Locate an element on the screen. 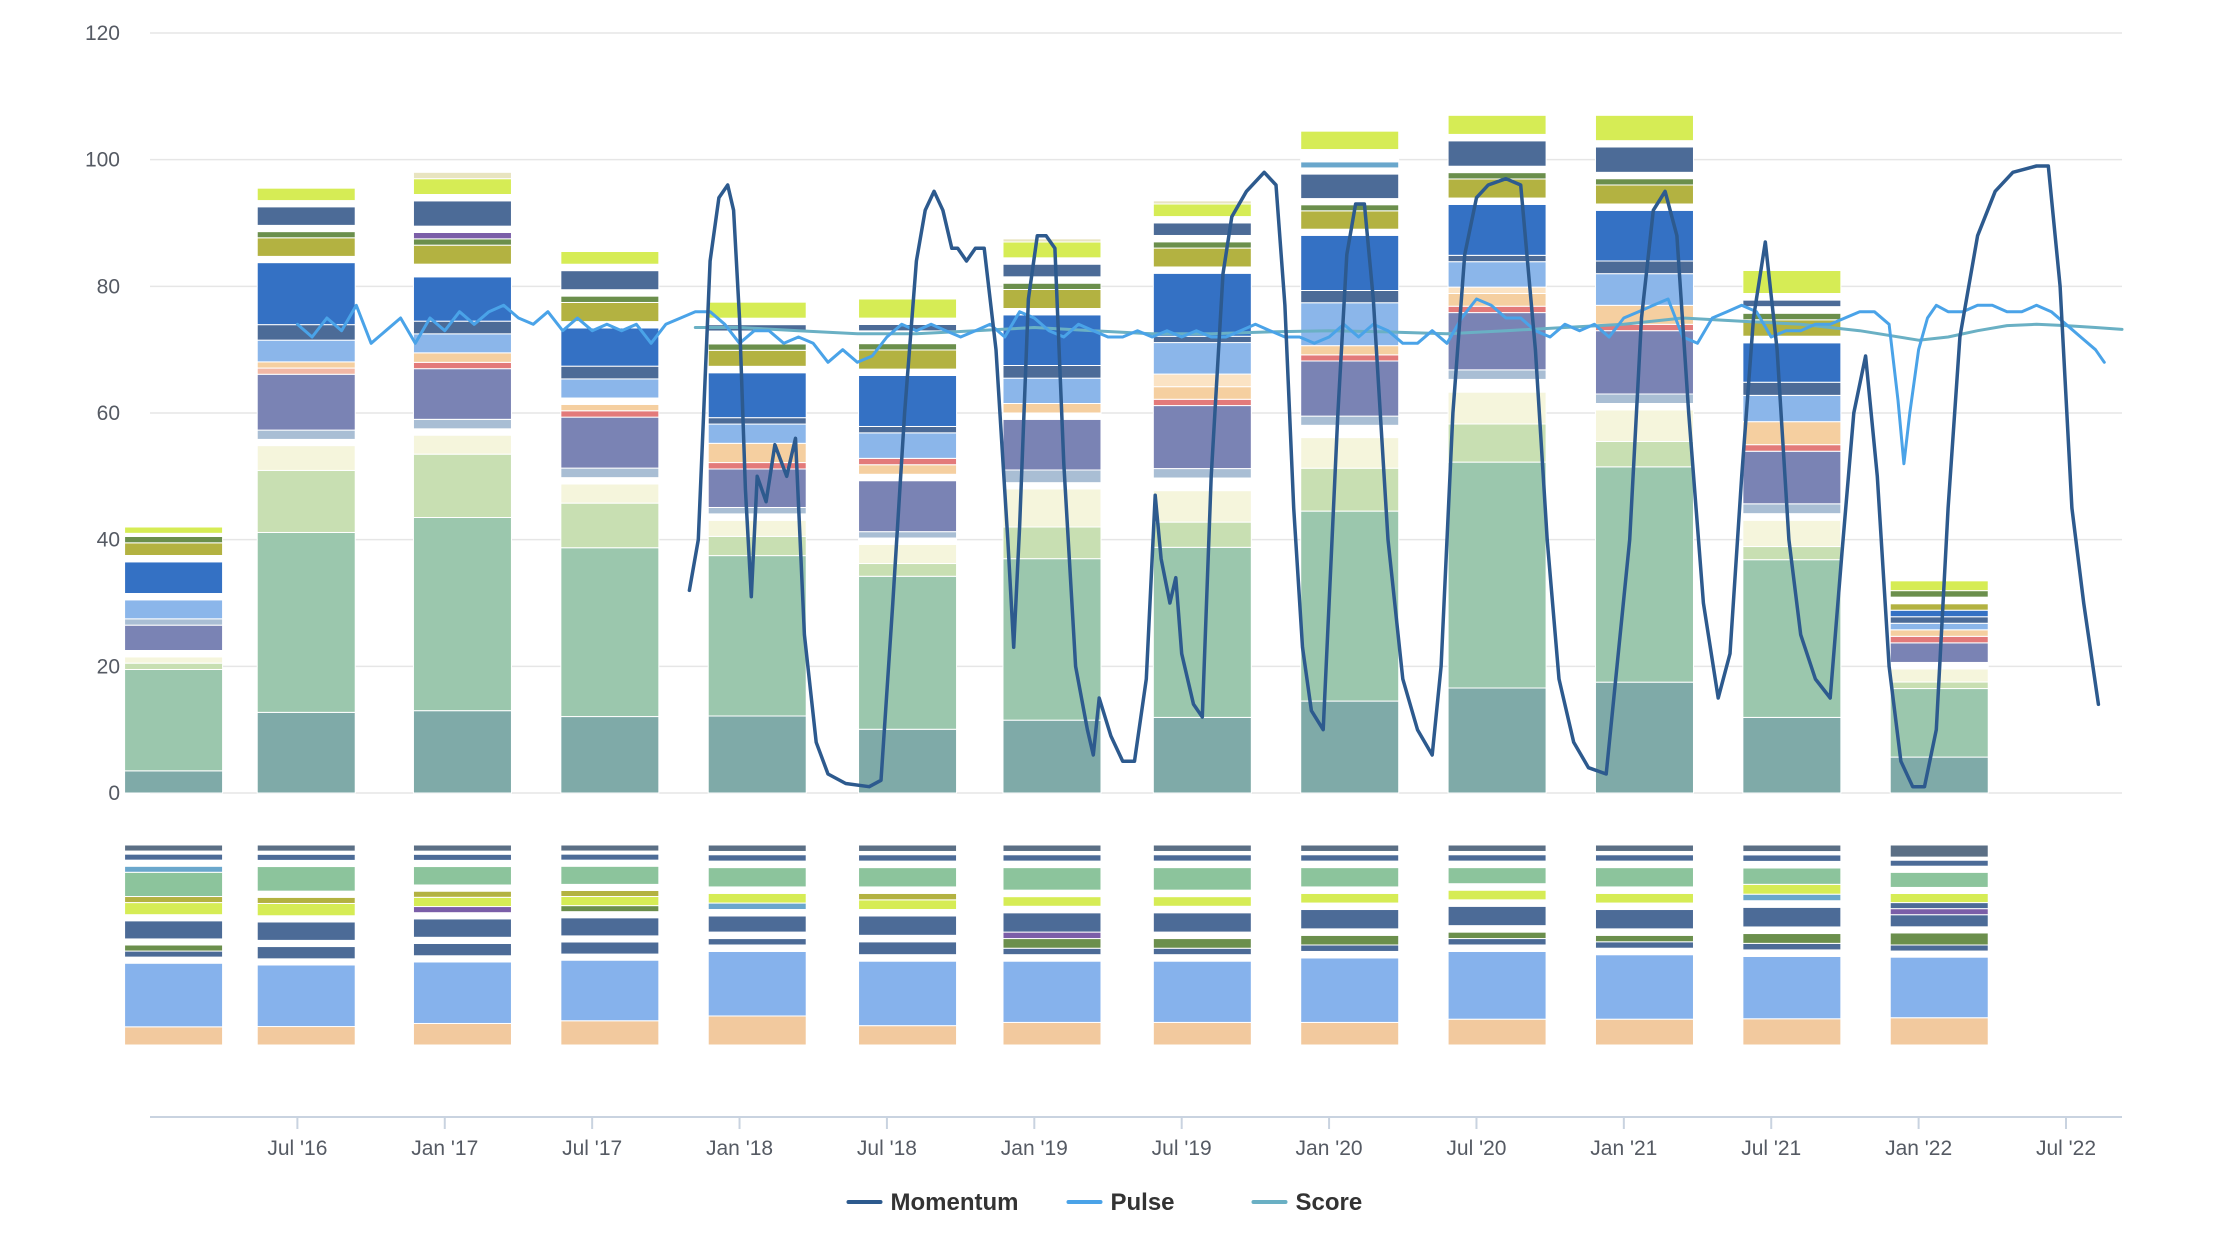 Image resolution: width=2222 pixels, height=1245 pixels. series-line-pulse is located at coordinates (1200, 381).